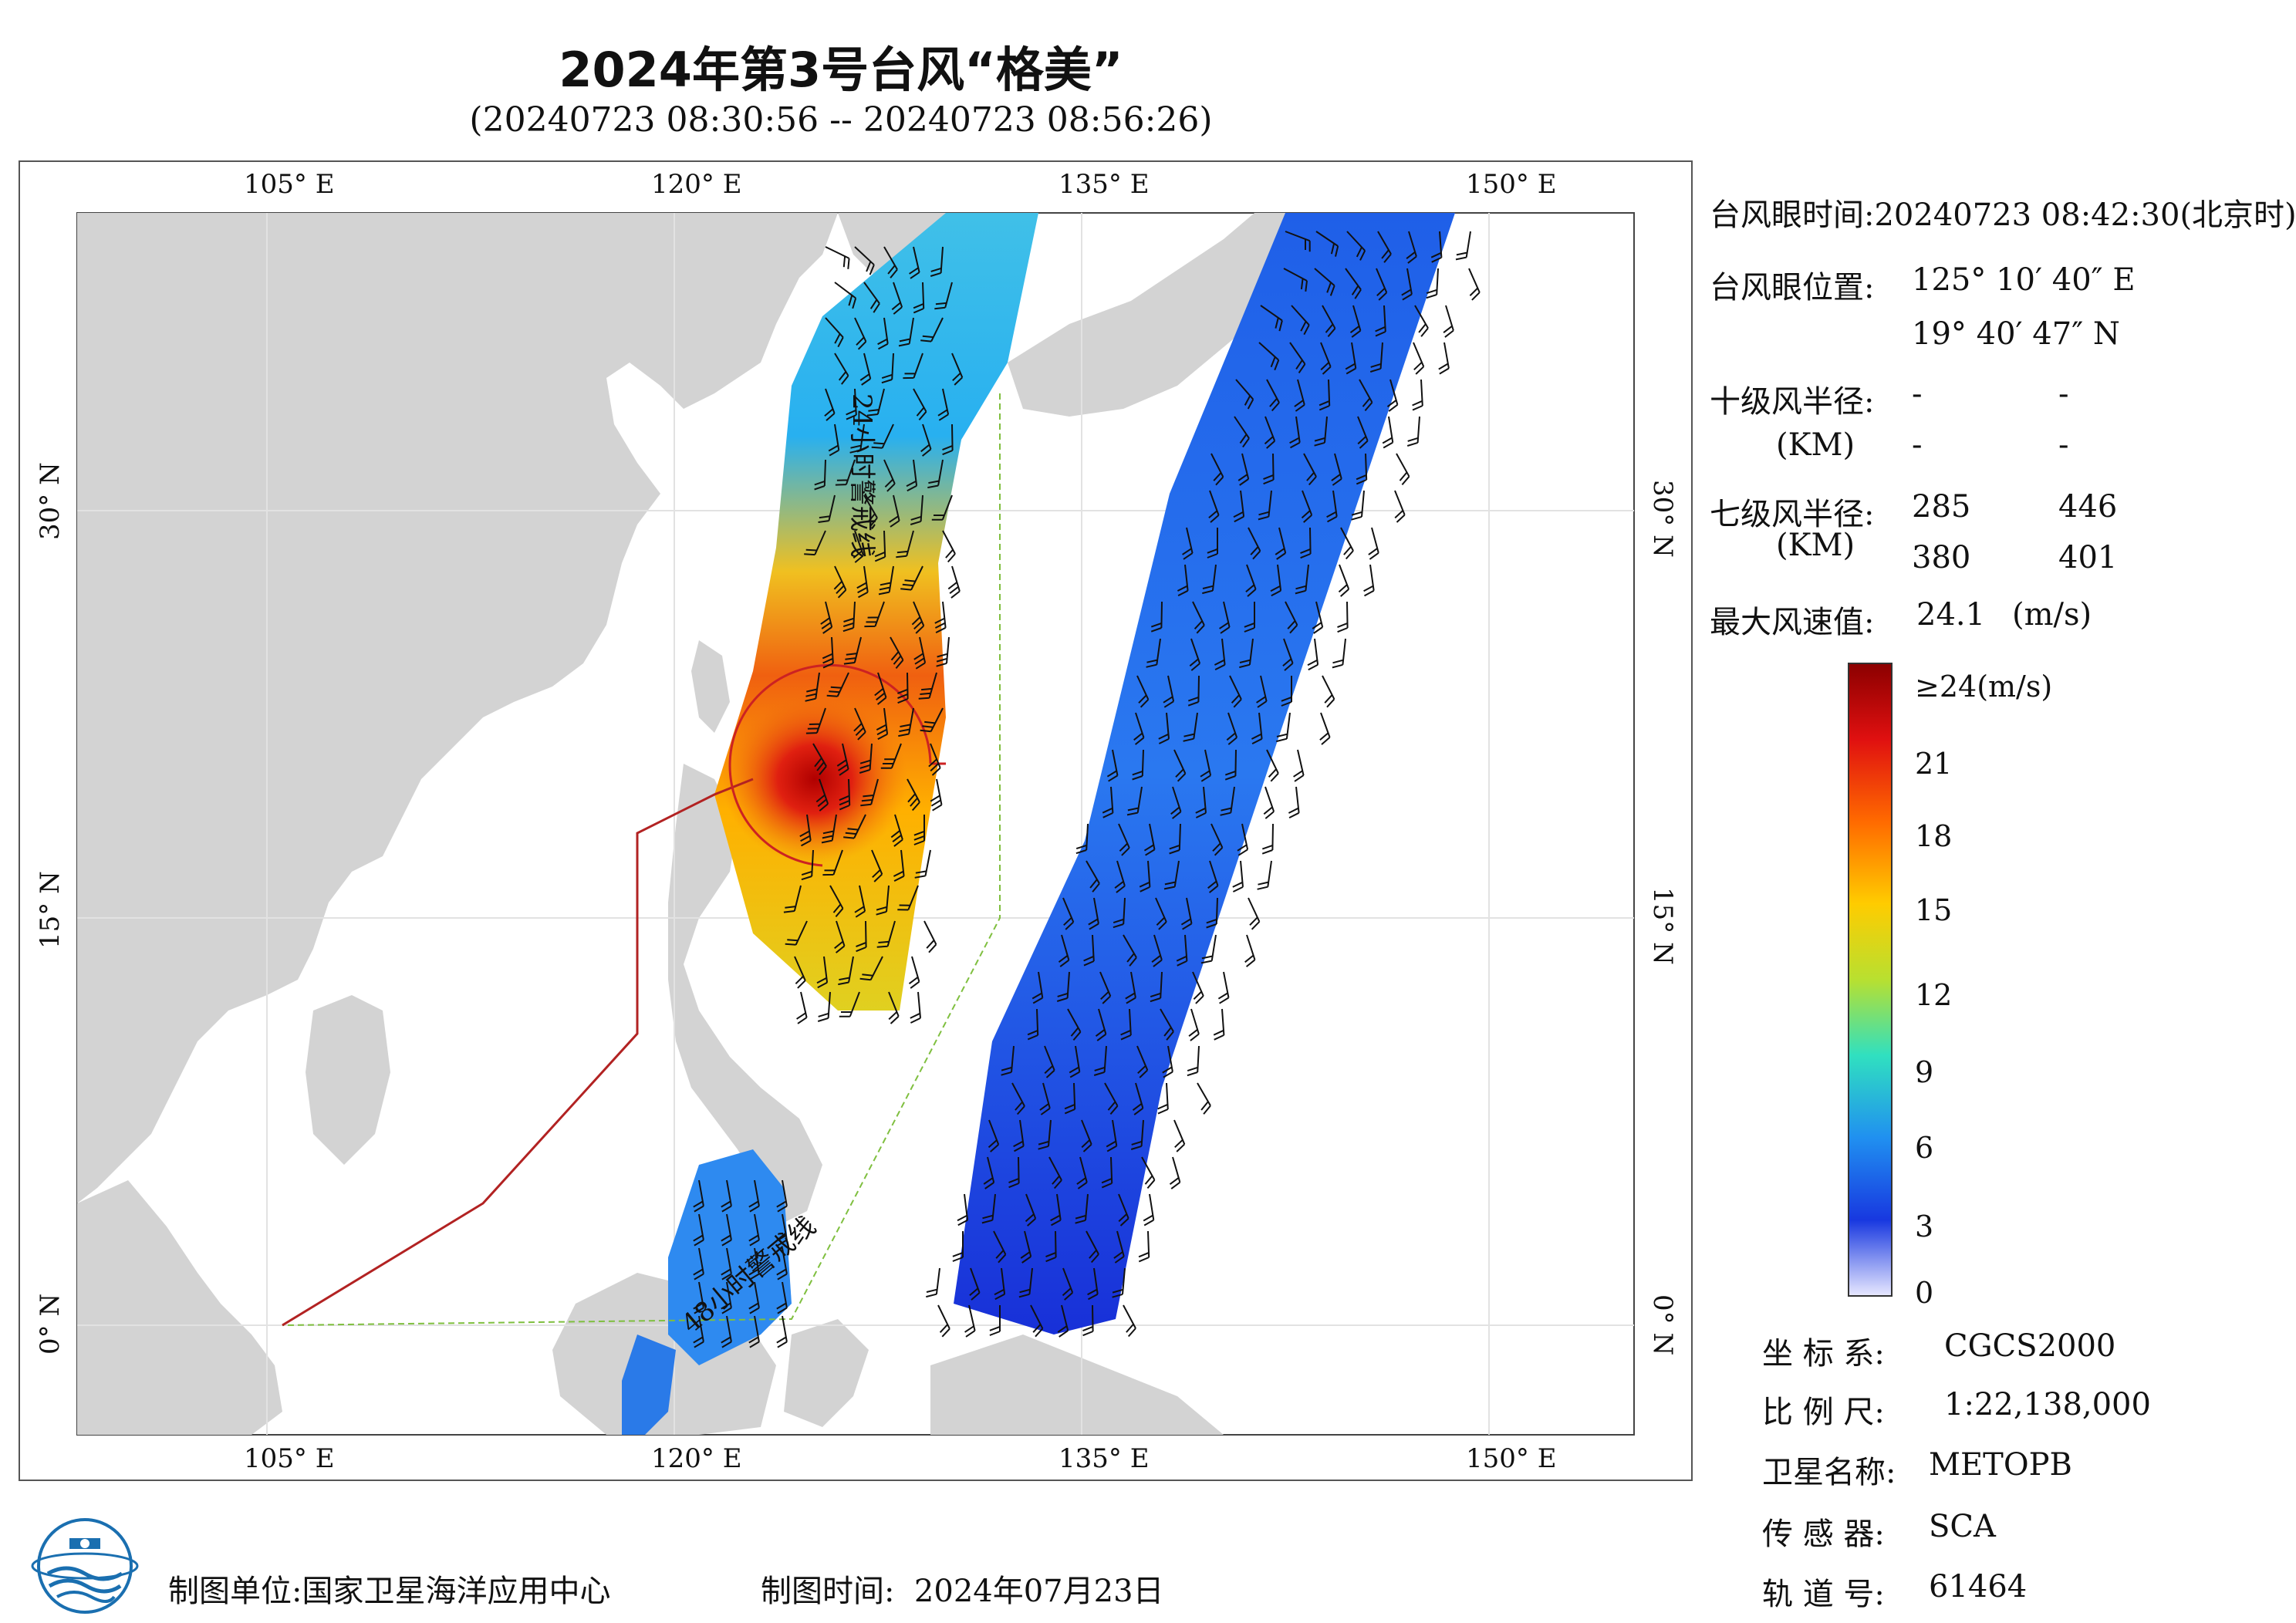 This screenshot has width=2296, height=1623. Describe the element at coordinates (1823, 1354) in the screenshot. I see `crs-label: 坐 标 系:` at that location.